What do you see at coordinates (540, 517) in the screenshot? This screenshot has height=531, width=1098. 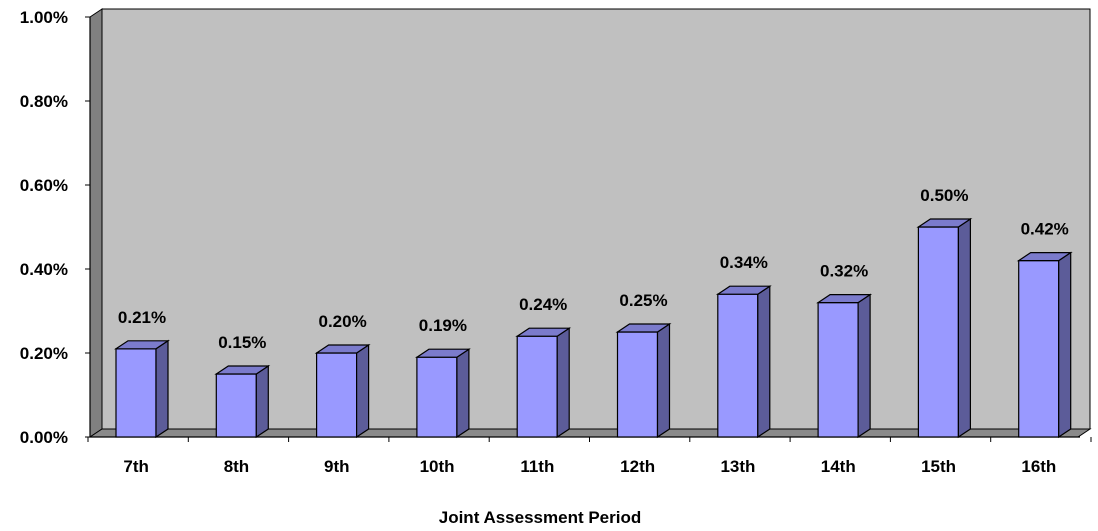 I see `x-axis-title: Joint Assessment Period` at bounding box center [540, 517].